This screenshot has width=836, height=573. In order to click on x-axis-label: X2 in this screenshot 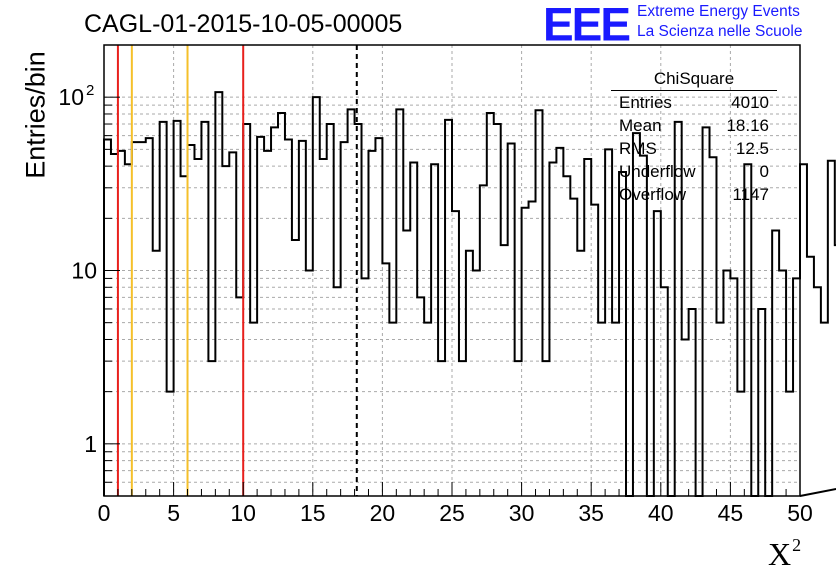, I will do `click(784, 554)`.